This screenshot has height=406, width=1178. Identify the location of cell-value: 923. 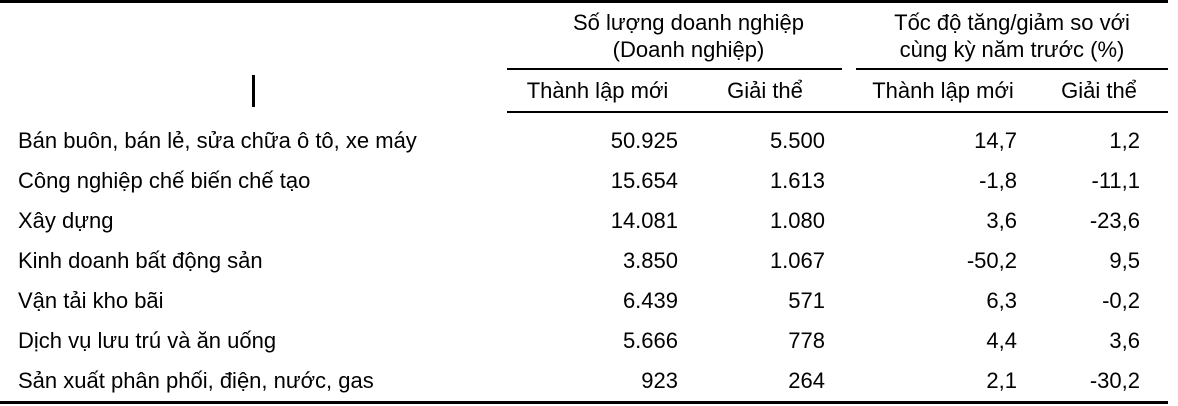
(597, 382).